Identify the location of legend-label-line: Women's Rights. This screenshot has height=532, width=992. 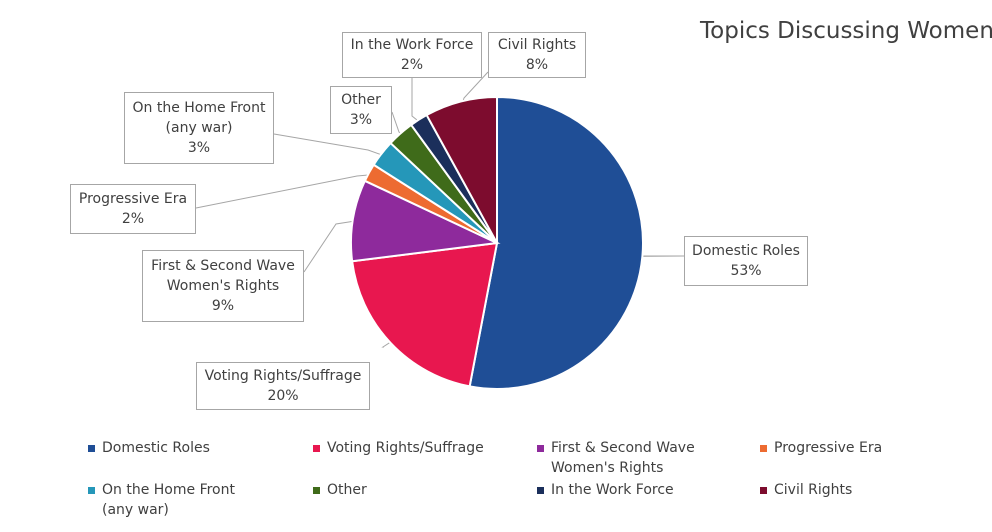
(607, 468).